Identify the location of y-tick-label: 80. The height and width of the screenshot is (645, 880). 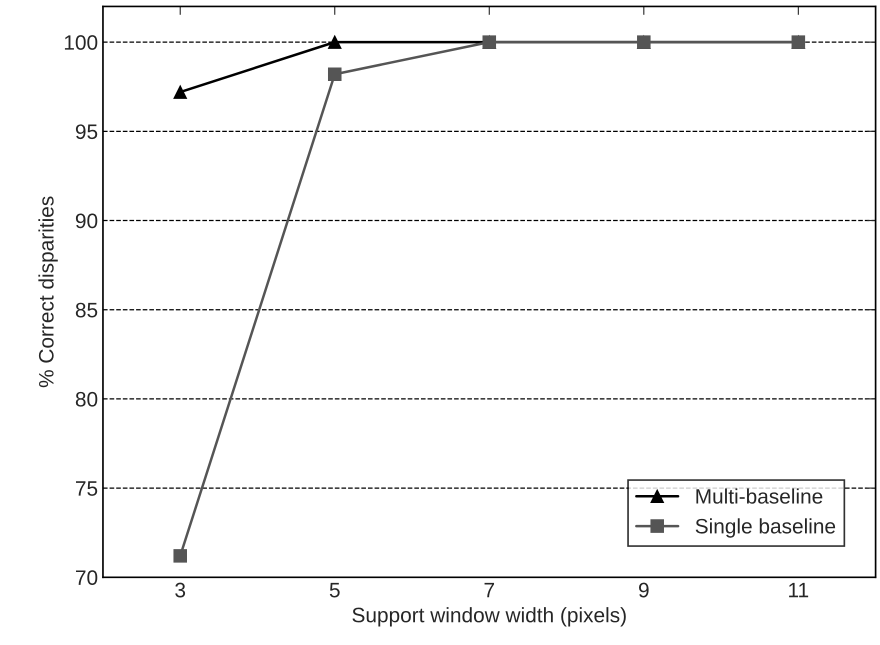
(87, 399).